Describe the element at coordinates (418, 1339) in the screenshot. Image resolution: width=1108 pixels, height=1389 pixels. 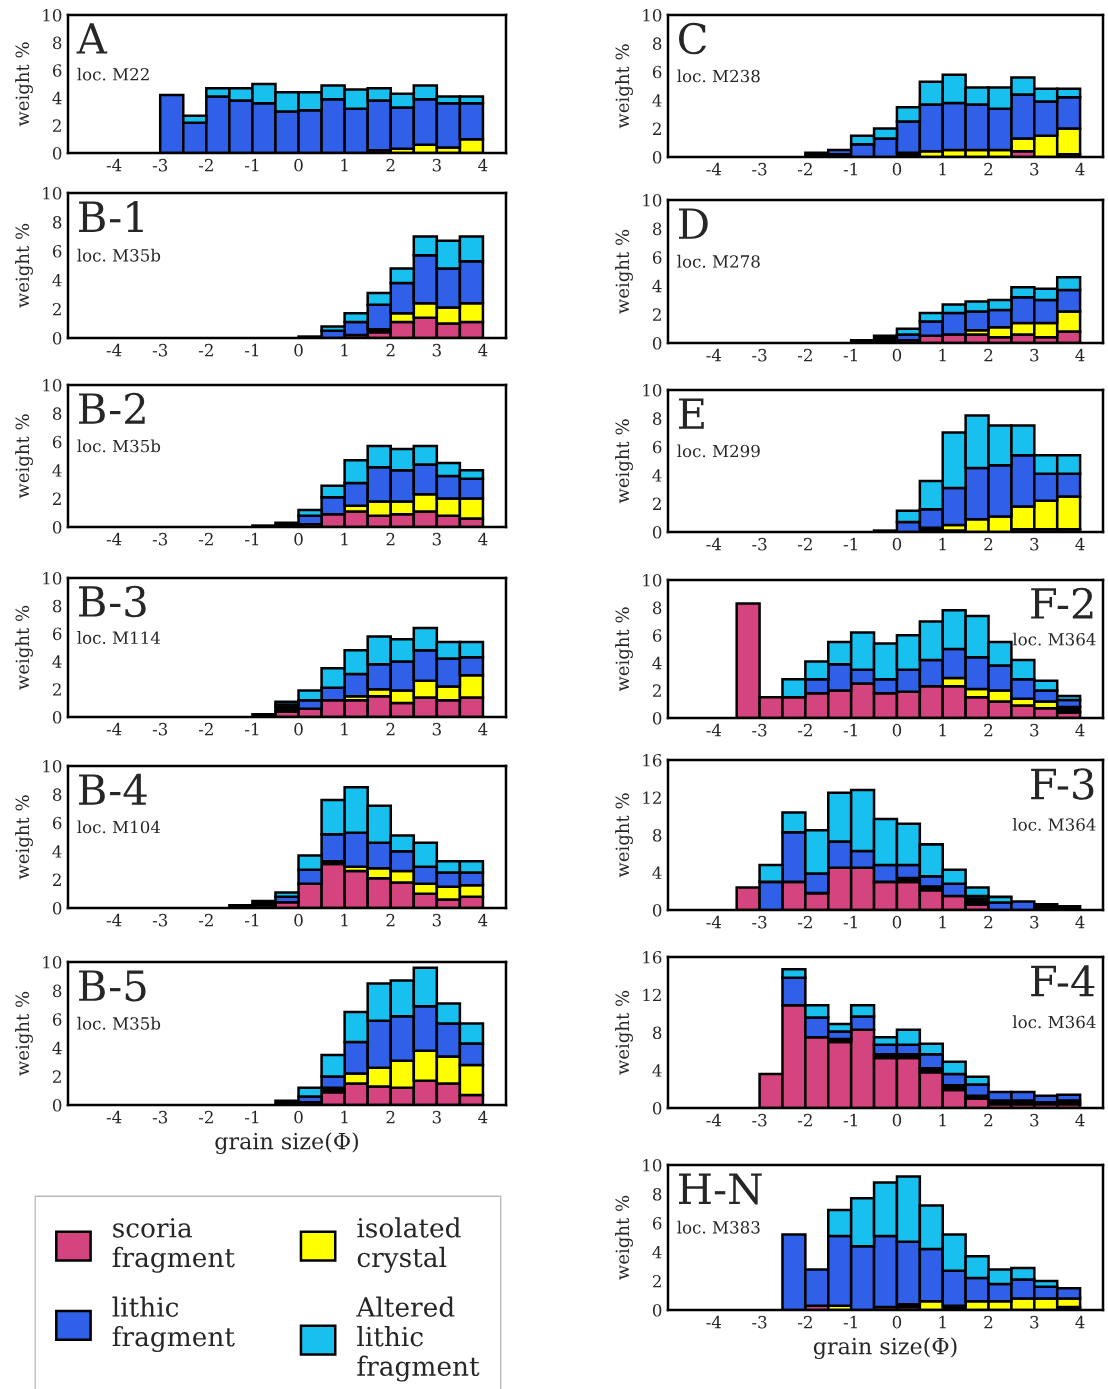
I see `legend-label: Altered lithic fragment` at that location.